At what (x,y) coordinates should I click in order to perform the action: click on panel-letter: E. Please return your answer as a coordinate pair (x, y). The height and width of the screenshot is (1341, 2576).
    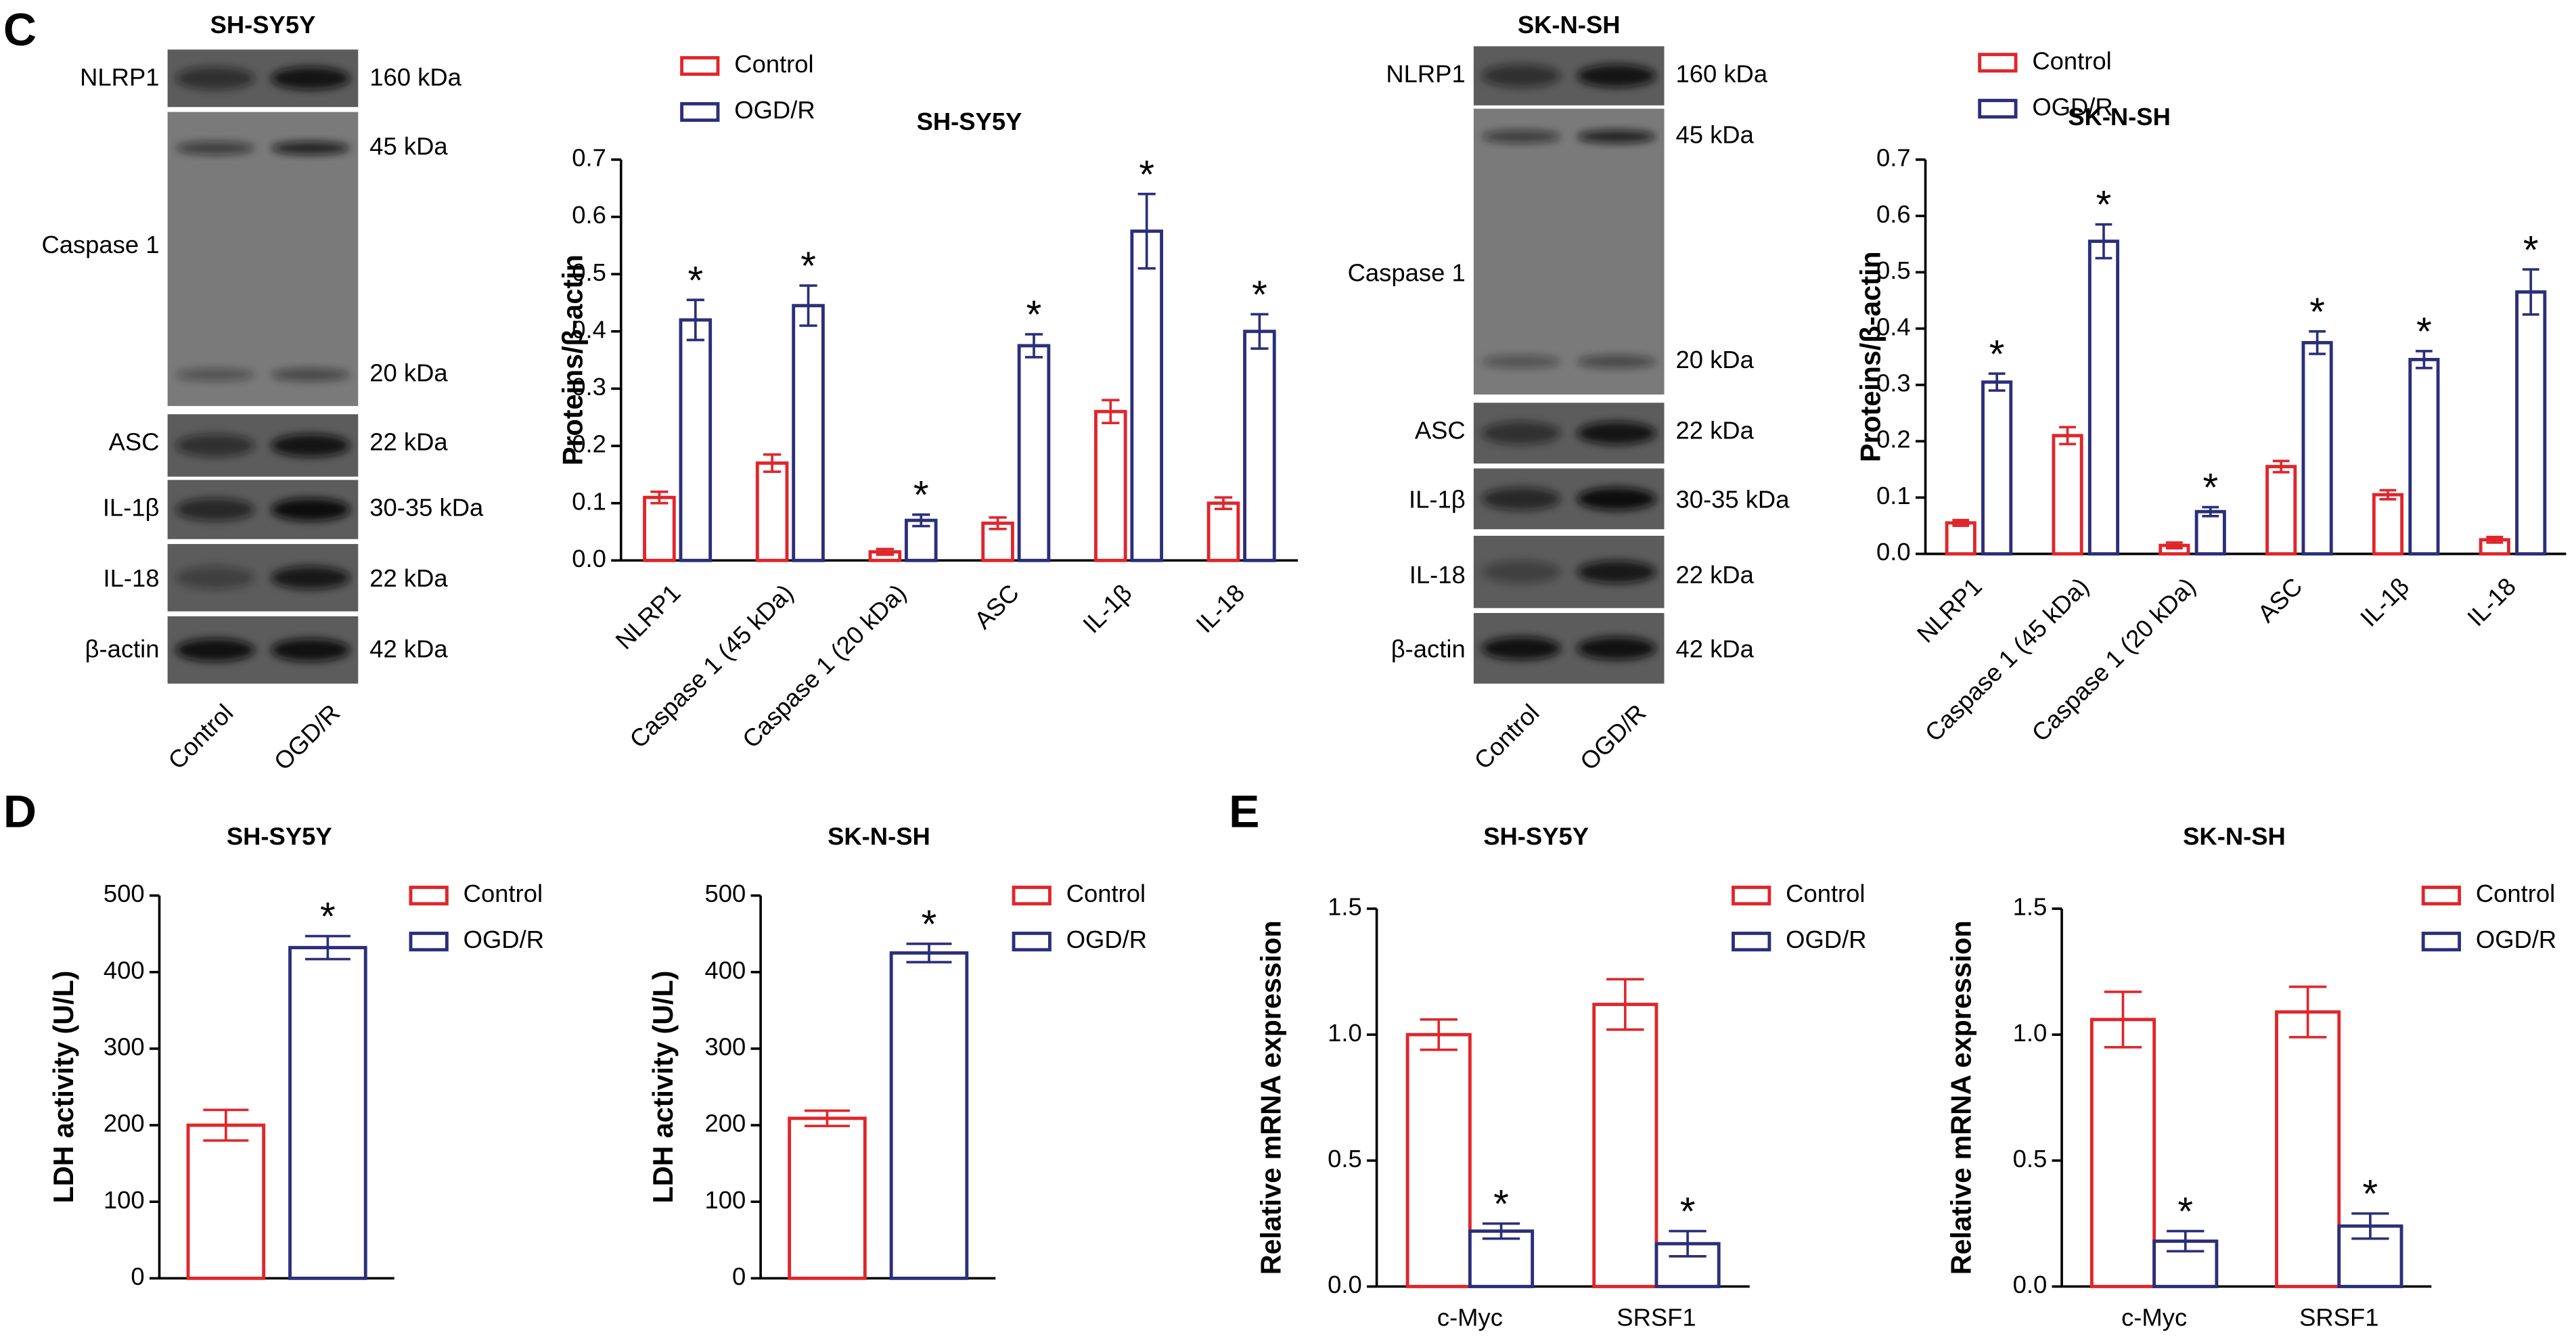
    Looking at the image, I should click on (1244, 812).